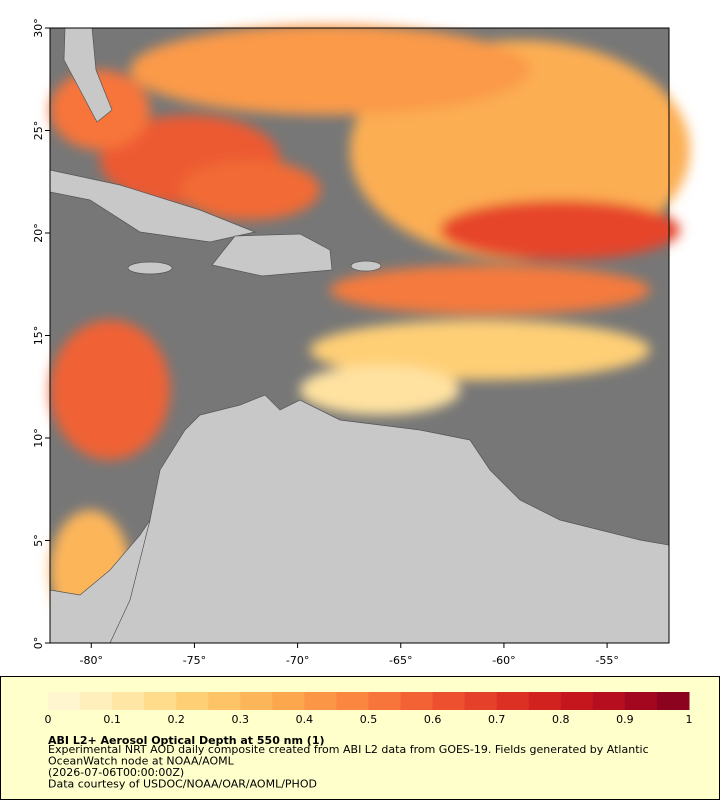  I want to click on colorbar-tick-label: 0.5, so click(369, 719).